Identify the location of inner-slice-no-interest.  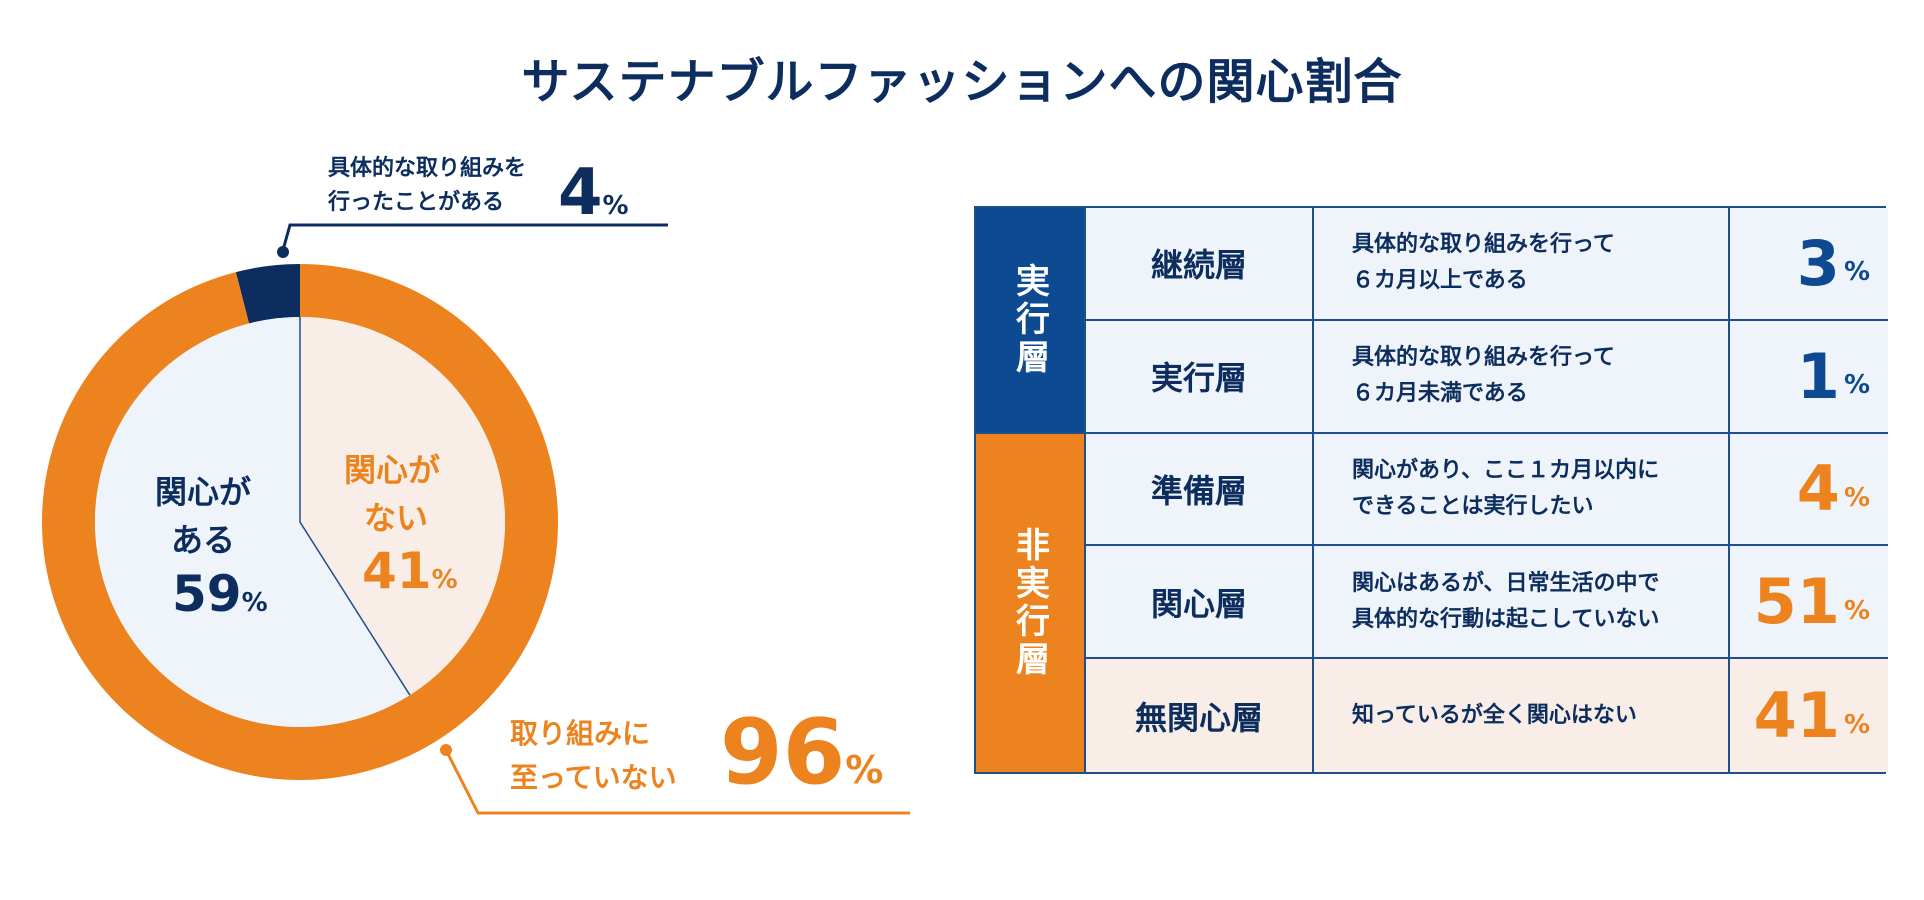
(402, 506).